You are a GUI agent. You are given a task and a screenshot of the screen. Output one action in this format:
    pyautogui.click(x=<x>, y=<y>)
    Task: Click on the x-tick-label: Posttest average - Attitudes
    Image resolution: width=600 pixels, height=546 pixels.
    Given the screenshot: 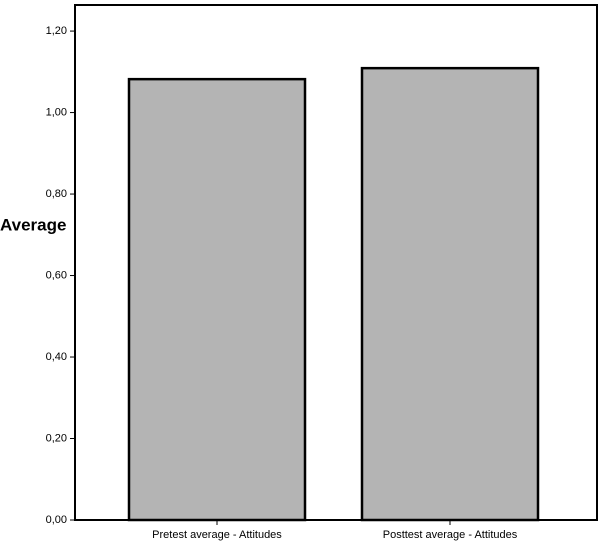 What is the action you would take?
    pyautogui.click(x=450, y=535)
    